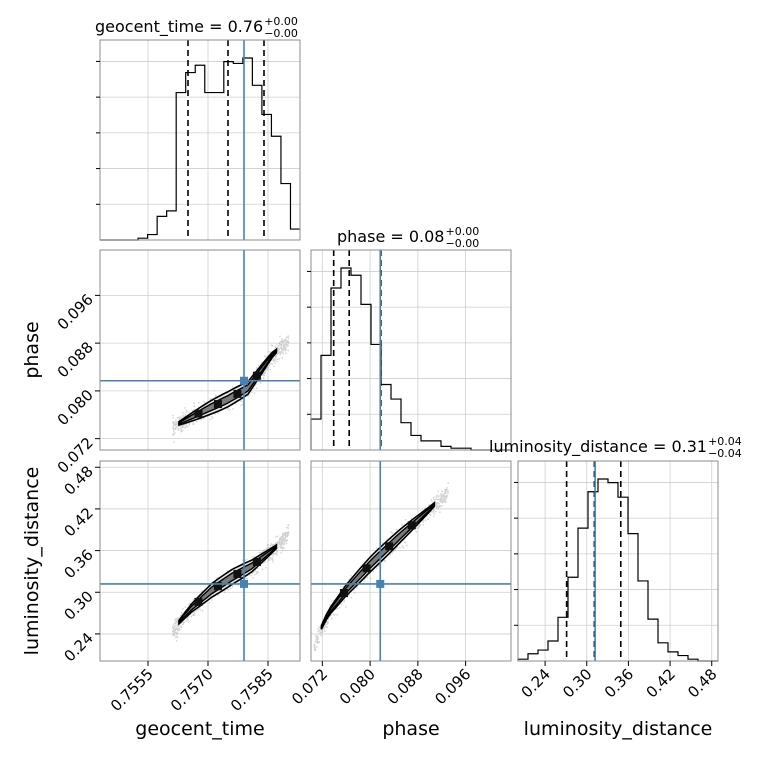  What do you see at coordinates (725, 441) in the screenshot?
I see `title-upper-luminosity_distance: +0.04` at bounding box center [725, 441].